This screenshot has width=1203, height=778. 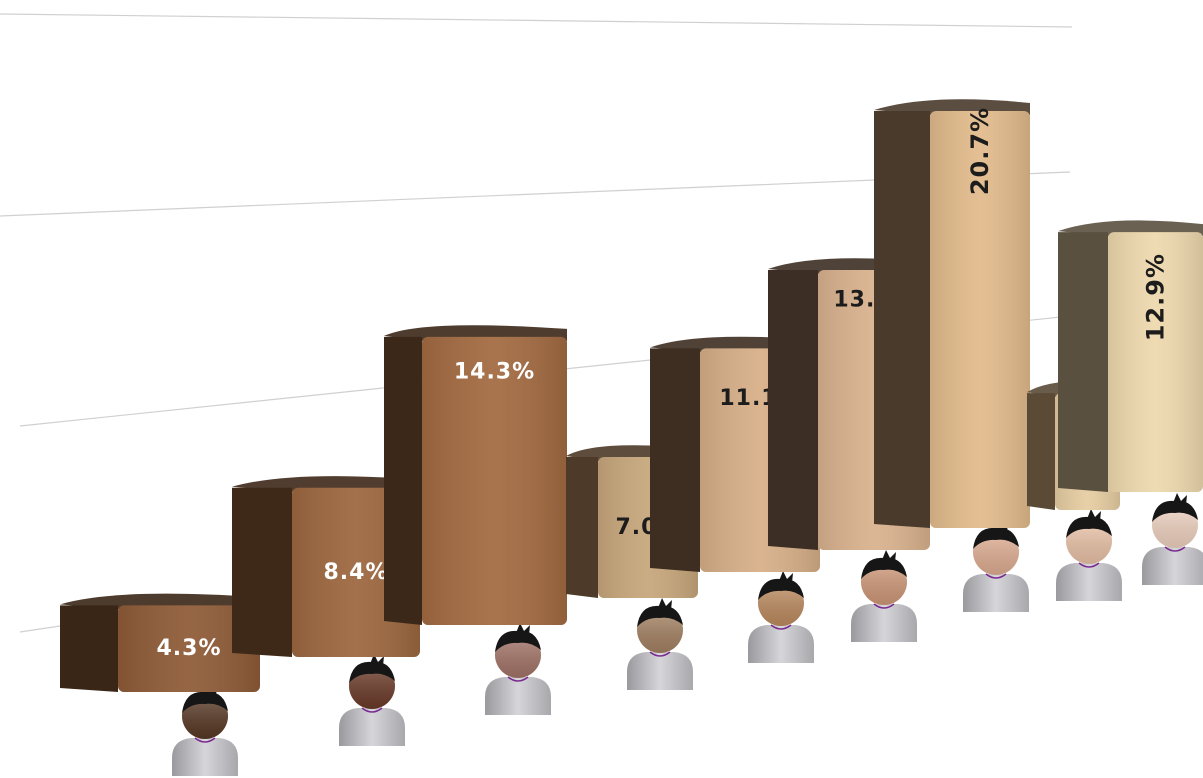 I want to click on bar-value-label: 8.4%, so click(x=355, y=572).